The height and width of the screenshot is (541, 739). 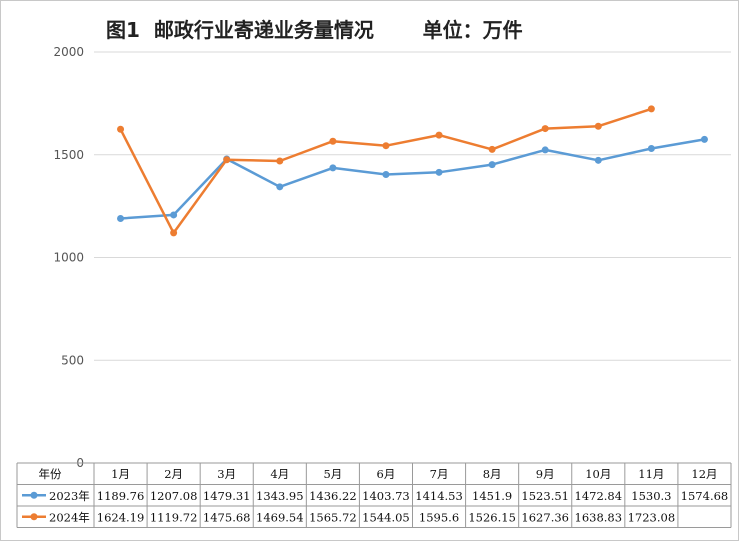 What do you see at coordinates (68, 258) in the screenshot?
I see `y-tick-label-1000: 1000` at bounding box center [68, 258].